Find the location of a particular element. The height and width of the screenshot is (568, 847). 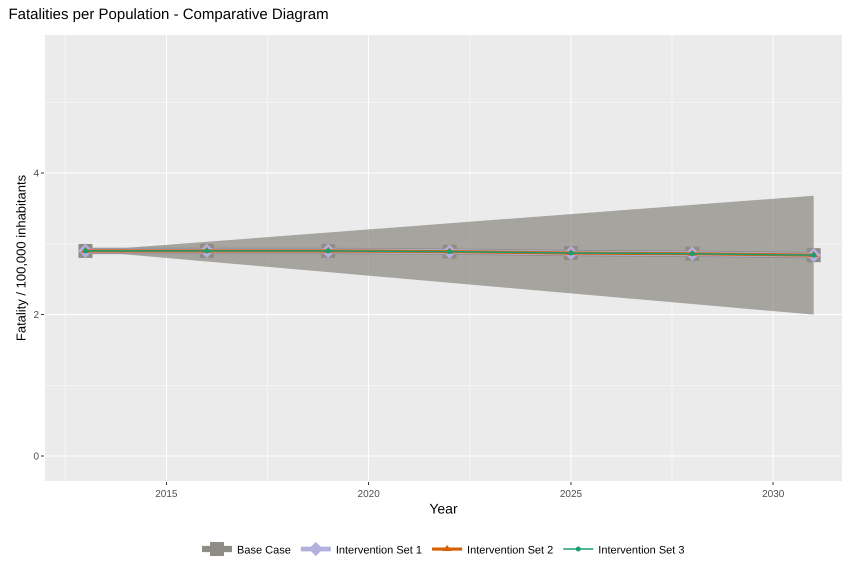

y-axis-title: Fatality / 100,000 inhabitants is located at coordinates (20, 258).